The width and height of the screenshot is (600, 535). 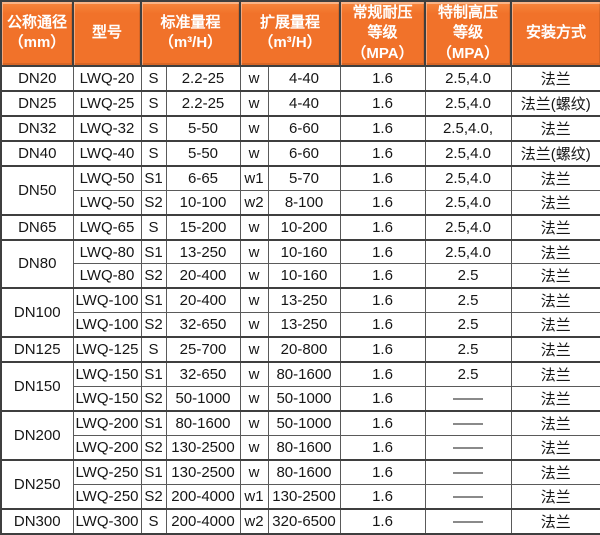 I want to click on standard-range-cell: 32-650, so click(x=203, y=374).